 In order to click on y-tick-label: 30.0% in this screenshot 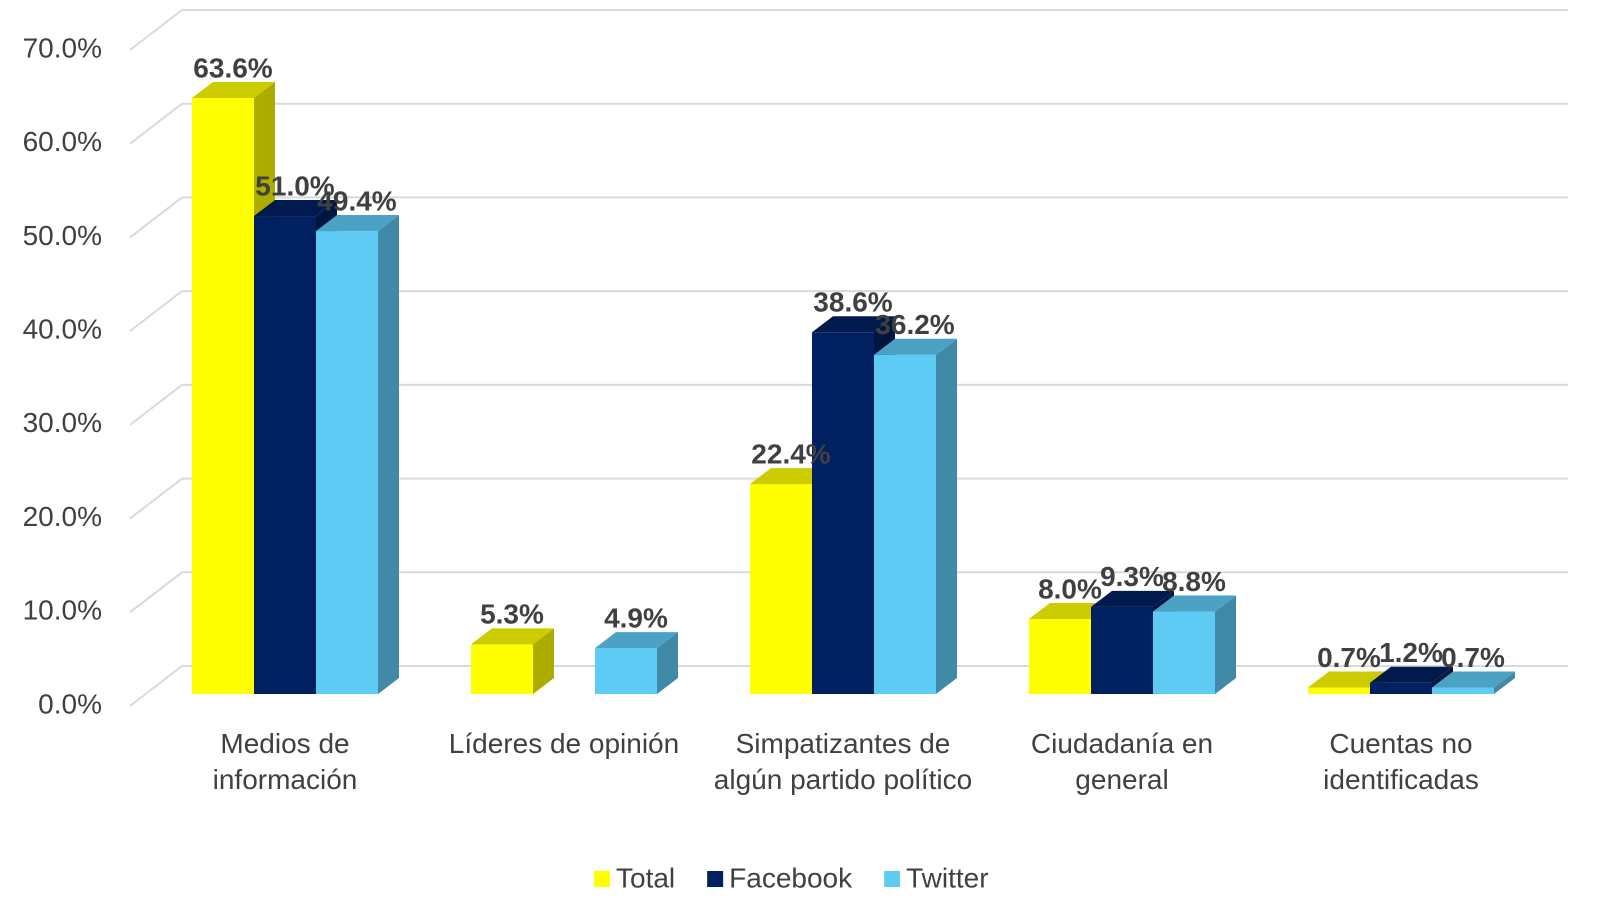, I will do `click(62, 422)`.